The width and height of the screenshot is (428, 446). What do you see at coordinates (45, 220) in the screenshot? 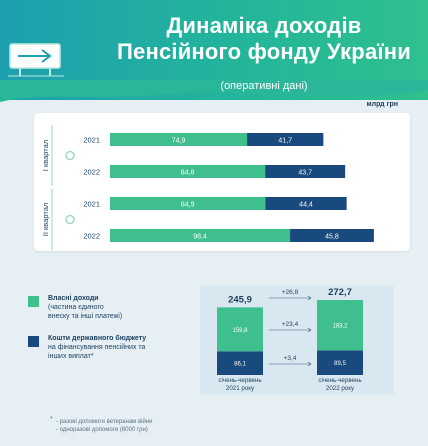
I see `group-label: ІІ квартал` at bounding box center [45, 220].